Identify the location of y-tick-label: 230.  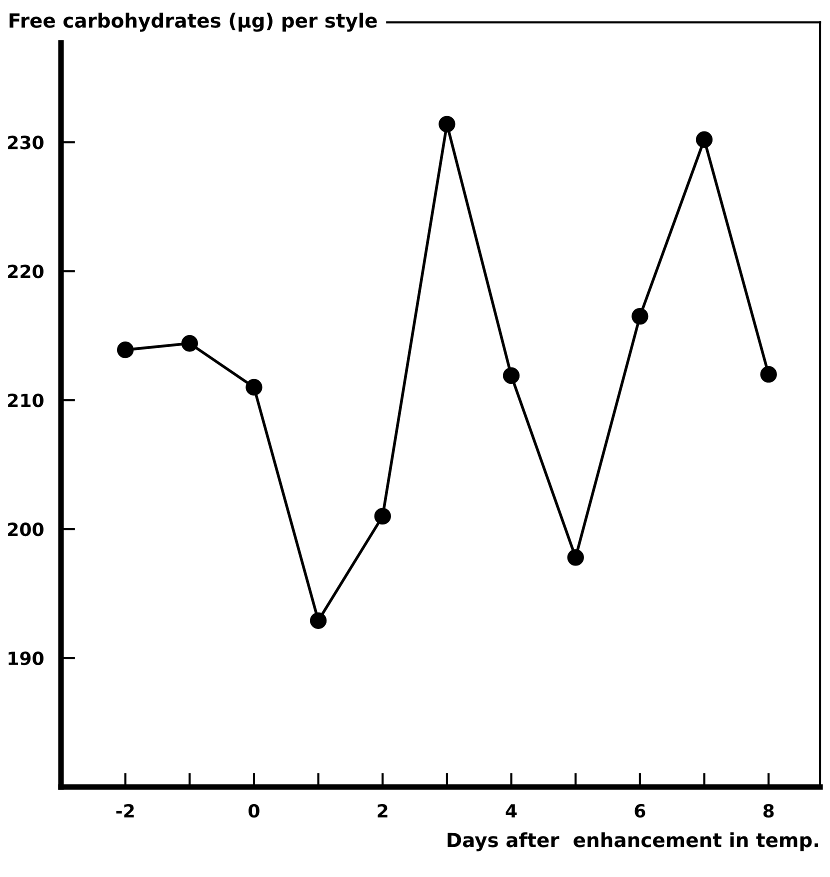
(26, 143).